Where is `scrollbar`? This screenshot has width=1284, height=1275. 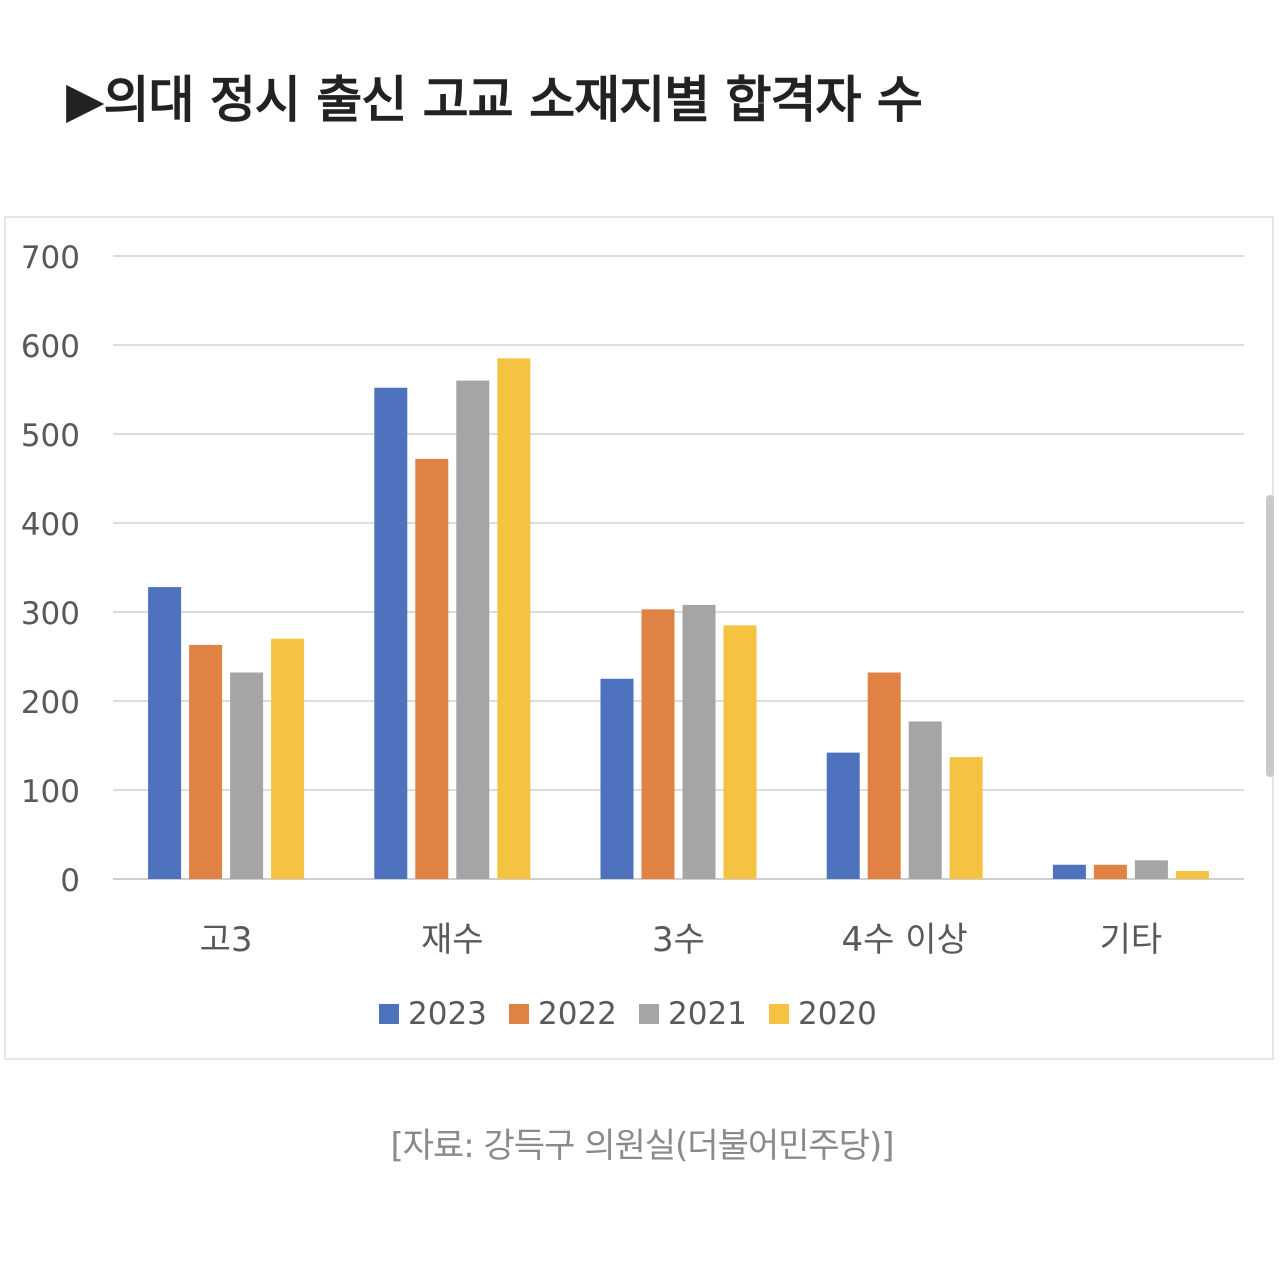
scrollbar is located at coordinates (1270, 636).